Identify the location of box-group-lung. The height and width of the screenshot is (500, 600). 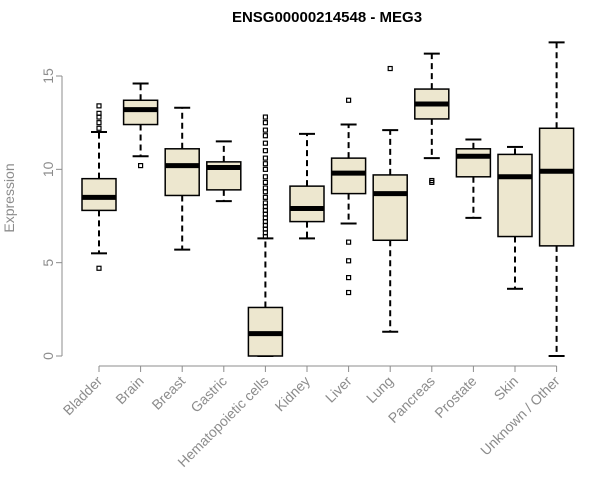
(390, 199).